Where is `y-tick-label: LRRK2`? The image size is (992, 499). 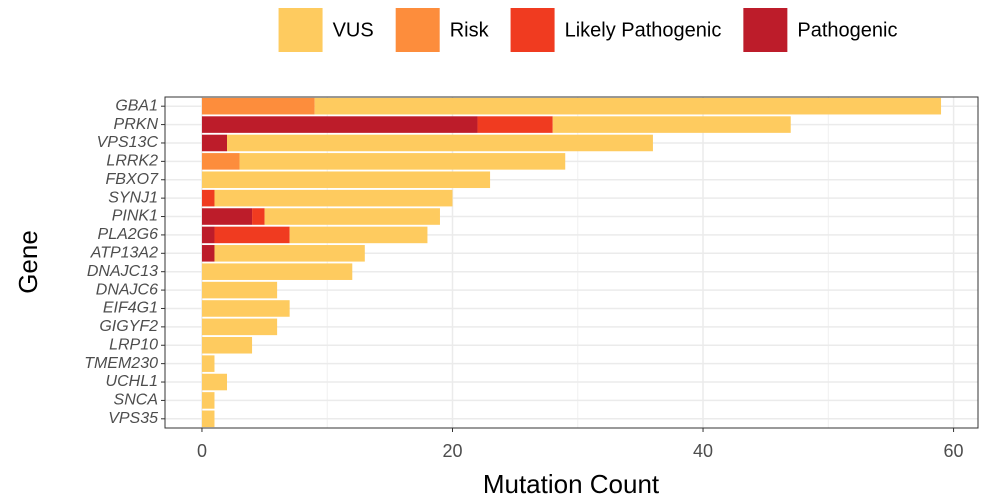 y-tick-label: LRRK2 is located at coordinates (132, 161).